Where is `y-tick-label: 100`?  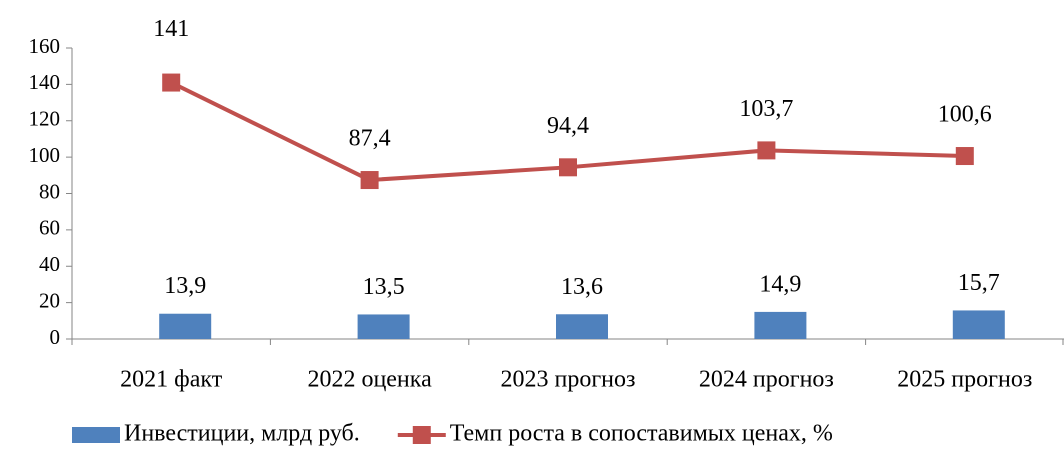
y-tick-label: 100 is located at coordinates (45, 155).